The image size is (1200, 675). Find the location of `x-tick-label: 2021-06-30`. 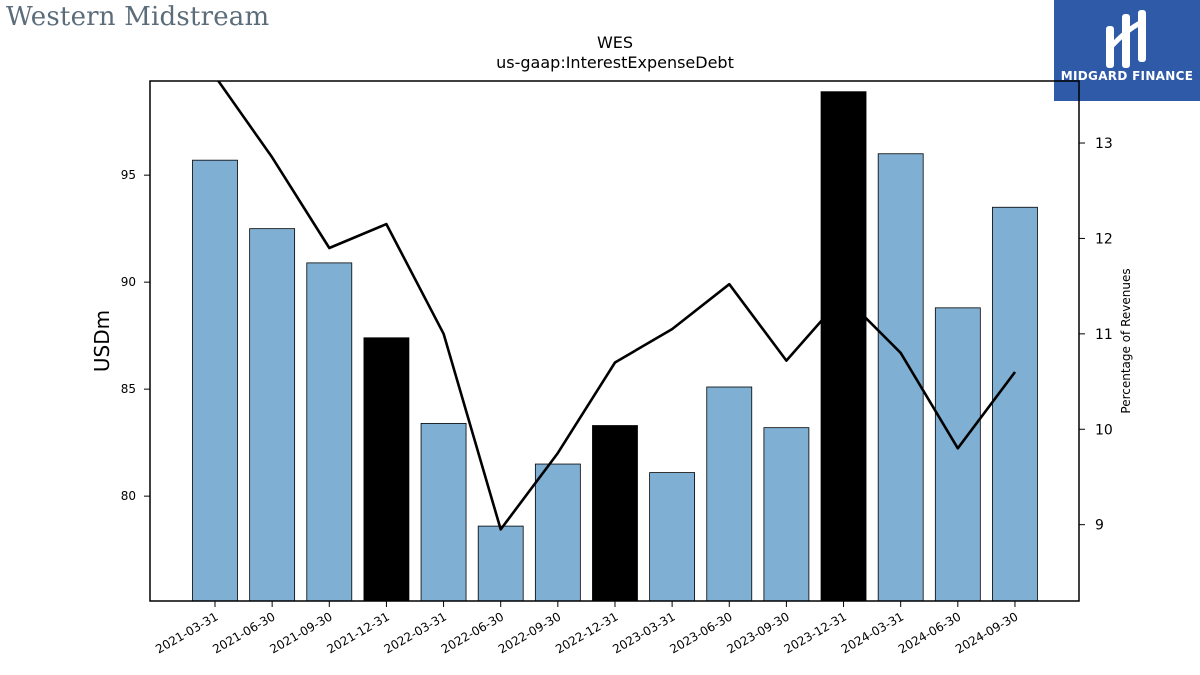

x-tick-label: 2021-06-30 is located at coordinates (243, 632).